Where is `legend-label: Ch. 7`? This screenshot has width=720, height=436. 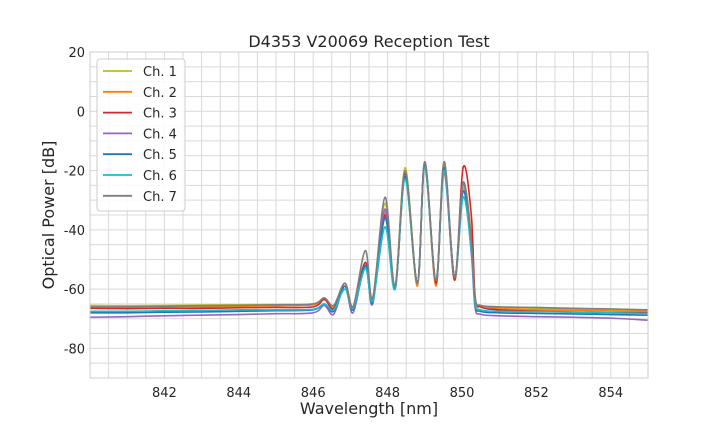 legend-label: Ch. 7 is located at coordinates (160, 197).